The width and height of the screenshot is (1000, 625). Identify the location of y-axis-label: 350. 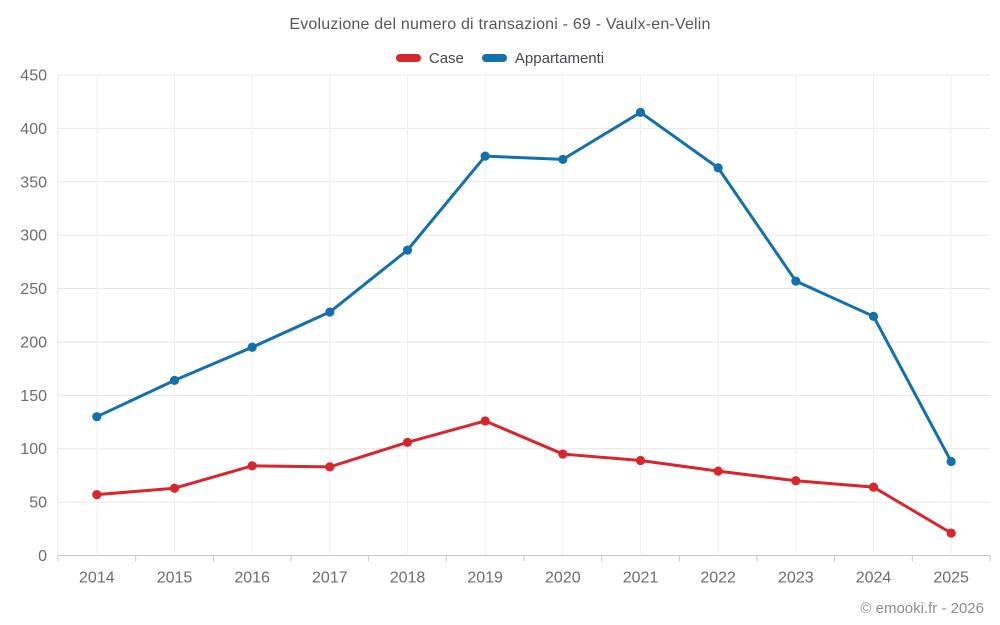
(33, 182).